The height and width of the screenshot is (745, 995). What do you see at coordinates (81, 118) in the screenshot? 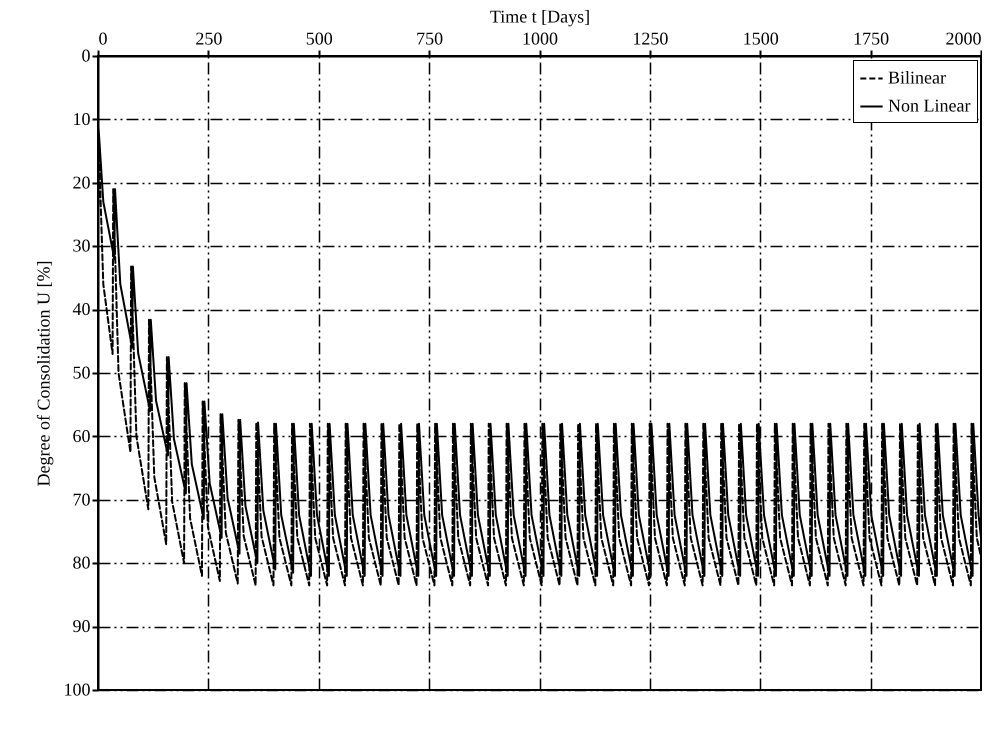
I see `y-tick-label: 10` at bounding box center [81, 118].